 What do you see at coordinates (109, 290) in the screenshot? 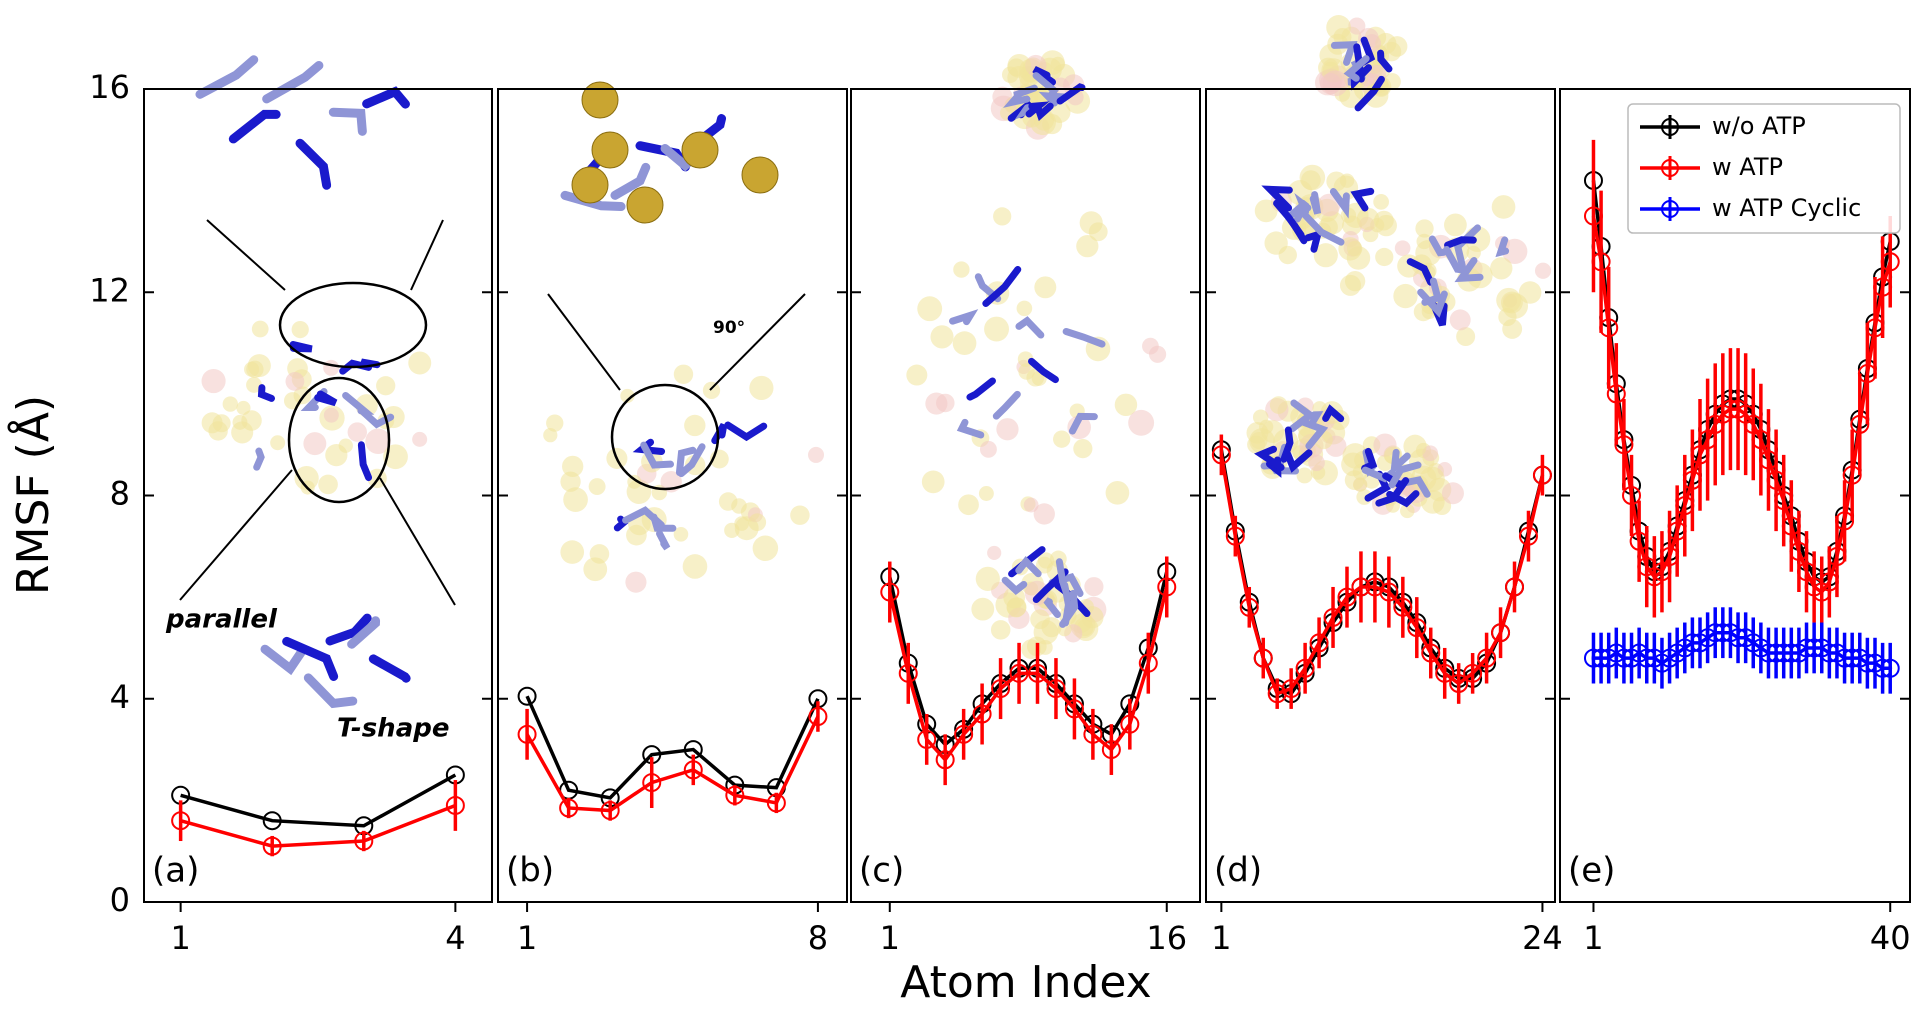
I see `y-tick-label: 12` at bounding box center [109, 290].